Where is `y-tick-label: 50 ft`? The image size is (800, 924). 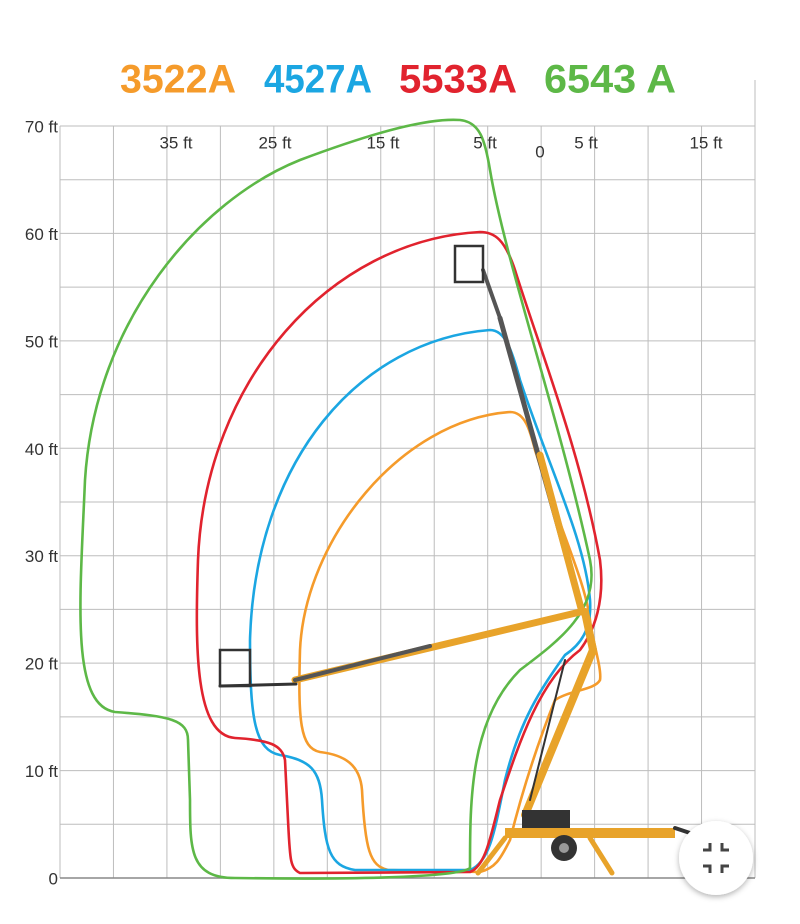 y-tick-label: 50 ft is located at coordinates (41, 341).